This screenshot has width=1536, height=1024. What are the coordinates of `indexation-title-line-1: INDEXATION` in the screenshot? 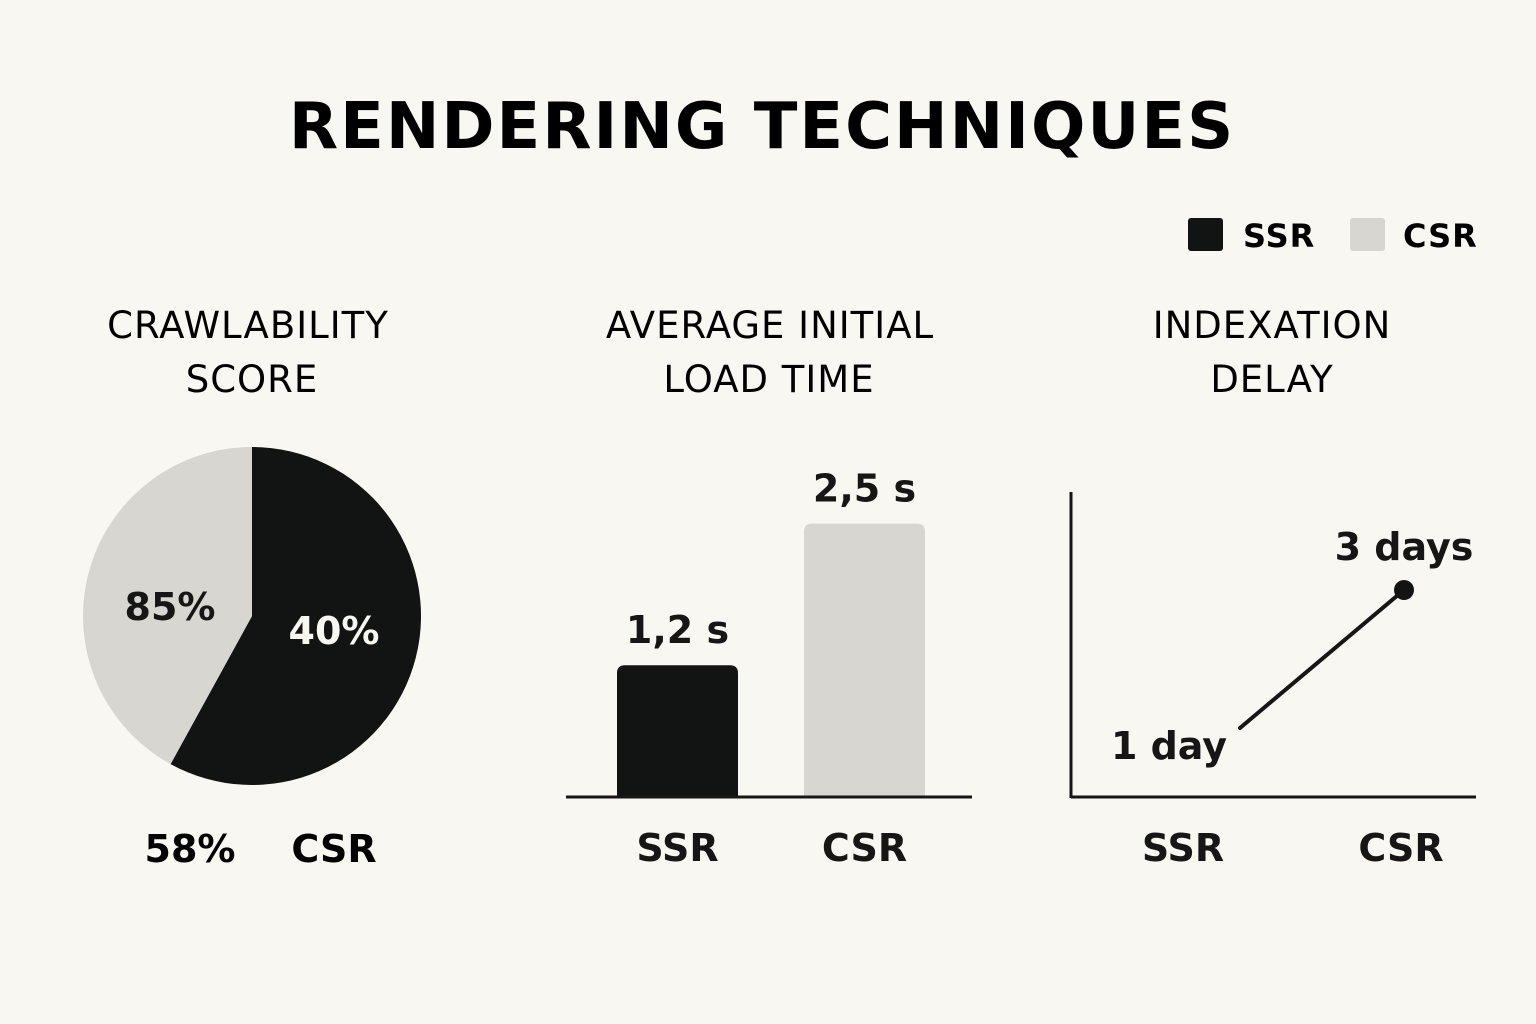 It's located at (1272, 325).